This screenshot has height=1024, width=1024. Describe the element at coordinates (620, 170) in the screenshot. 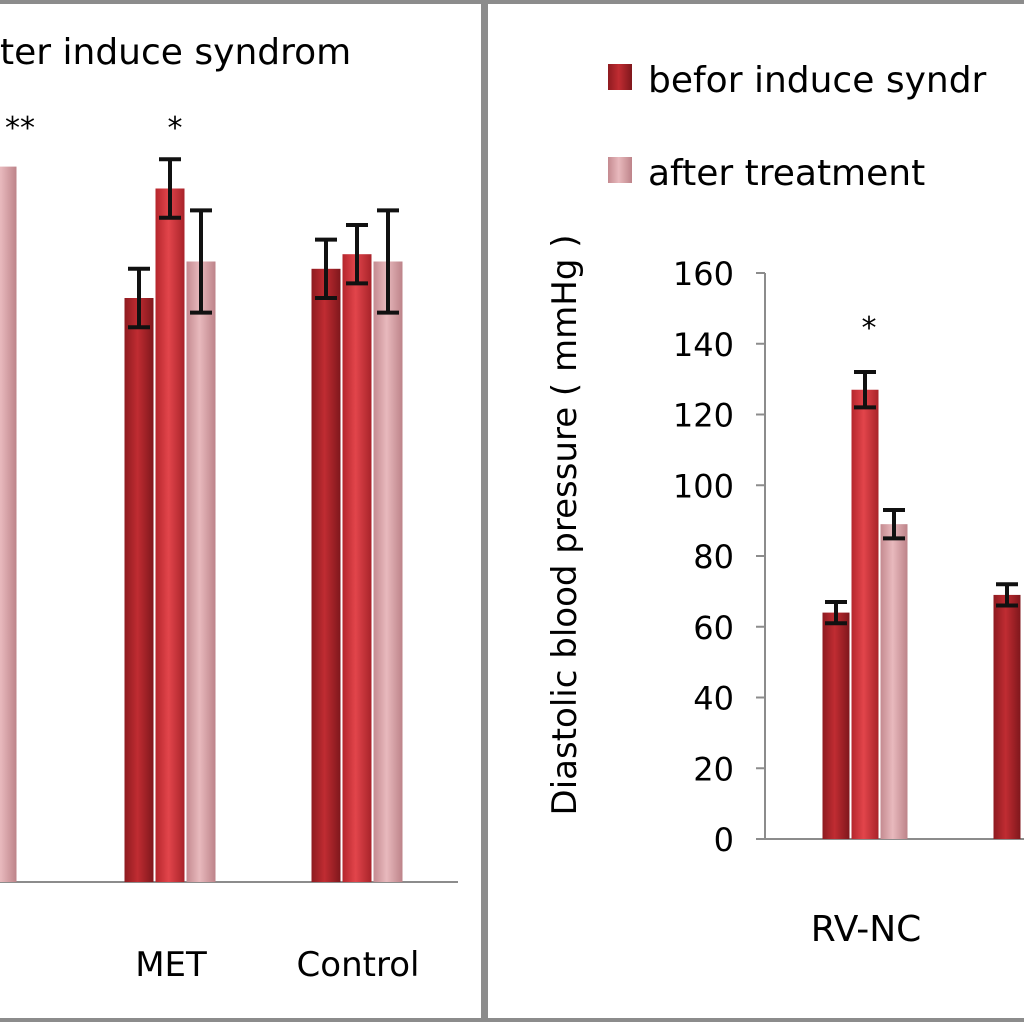

I see `legend-swatch-after-treatment` at that location.